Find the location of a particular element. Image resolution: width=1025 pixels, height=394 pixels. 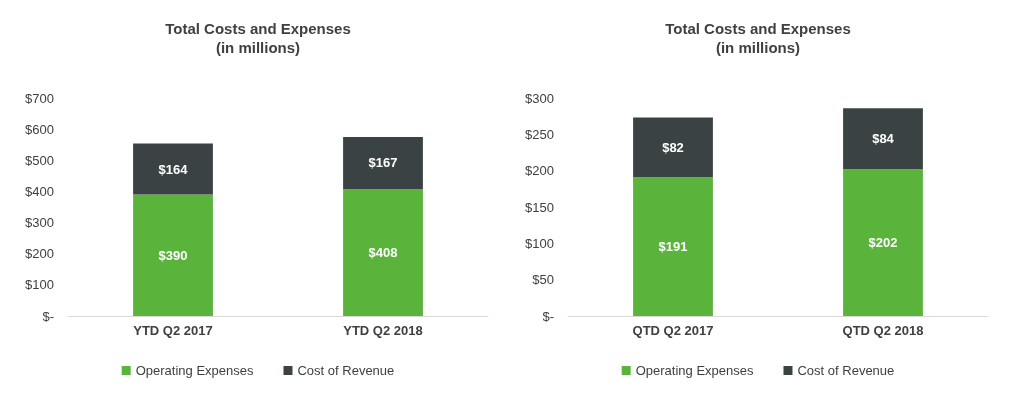

y-tick-label: $250 is located at coordinates (539, 134).